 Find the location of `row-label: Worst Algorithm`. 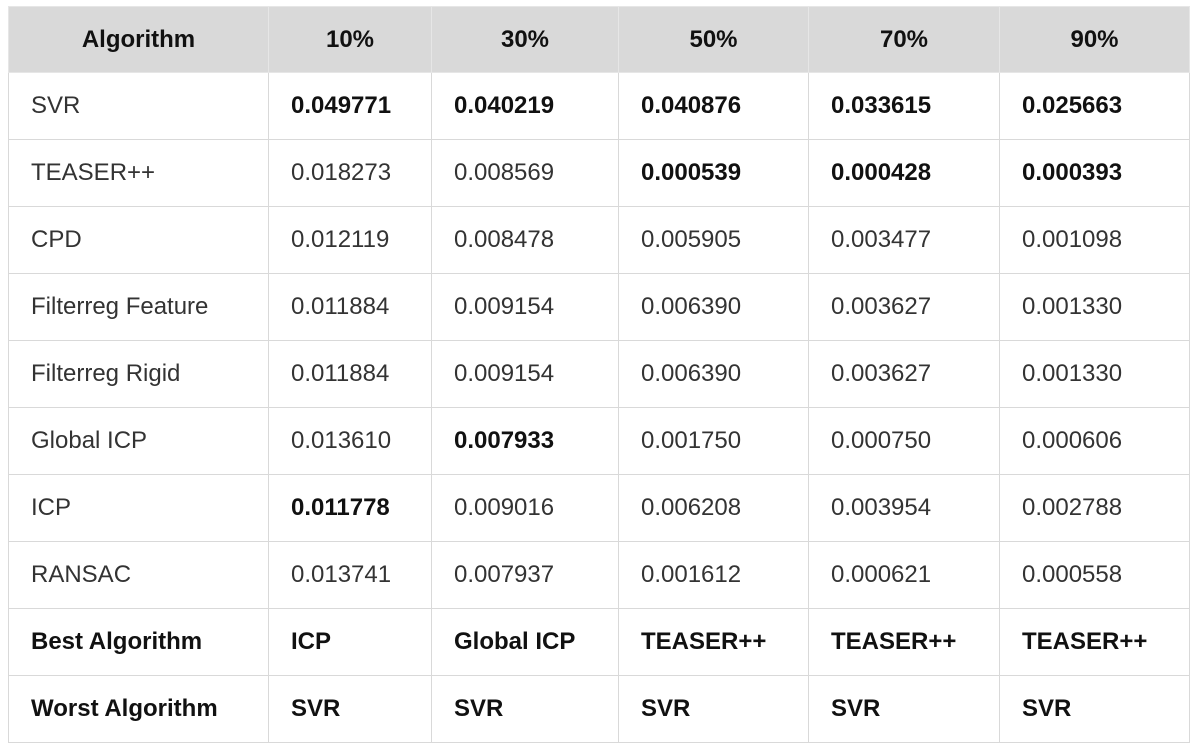

row-label: Worst Algorithm is located at coordinates (138, 709).